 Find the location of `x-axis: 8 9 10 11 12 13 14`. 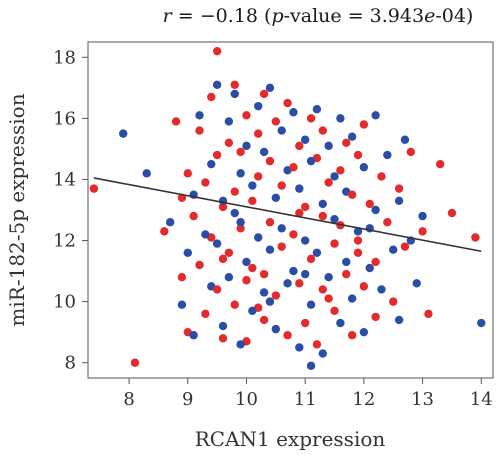

x-axis: 8 9 10 11 12 13 14 is located at coordinates (308, 394).